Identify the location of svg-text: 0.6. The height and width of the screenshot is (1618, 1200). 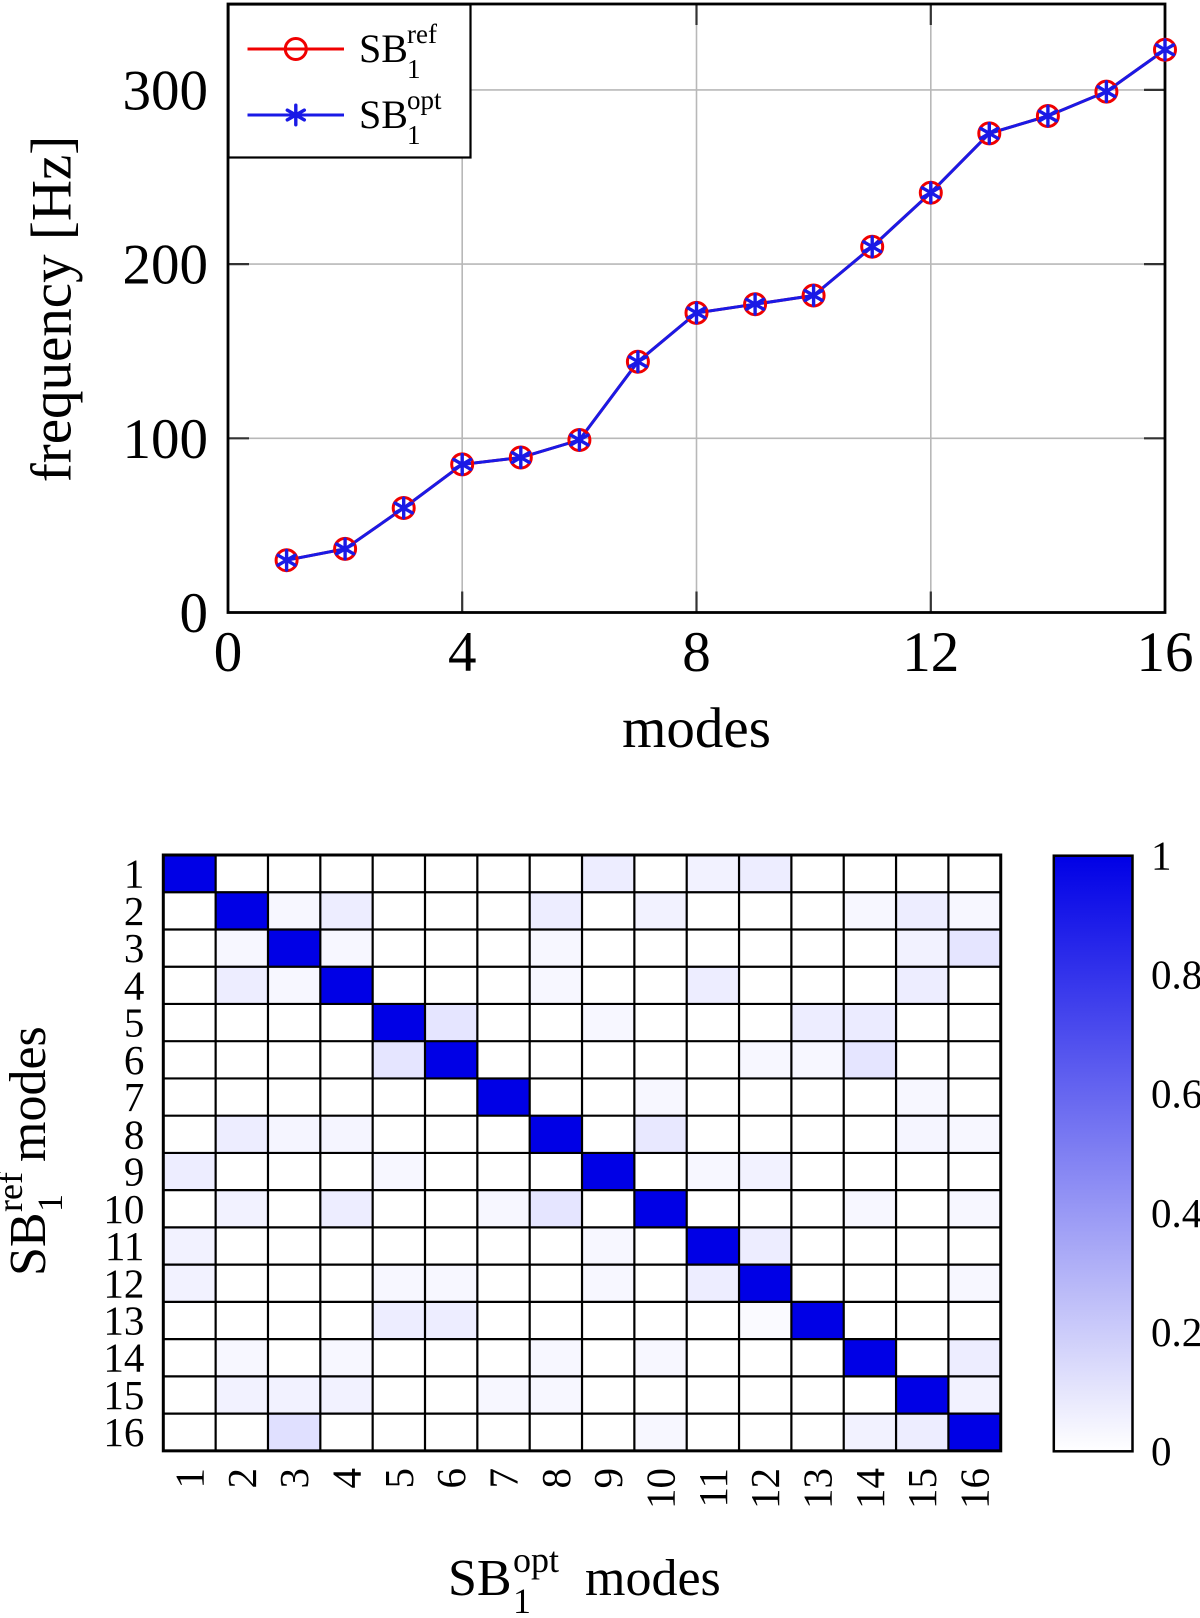
(1175, 1094).